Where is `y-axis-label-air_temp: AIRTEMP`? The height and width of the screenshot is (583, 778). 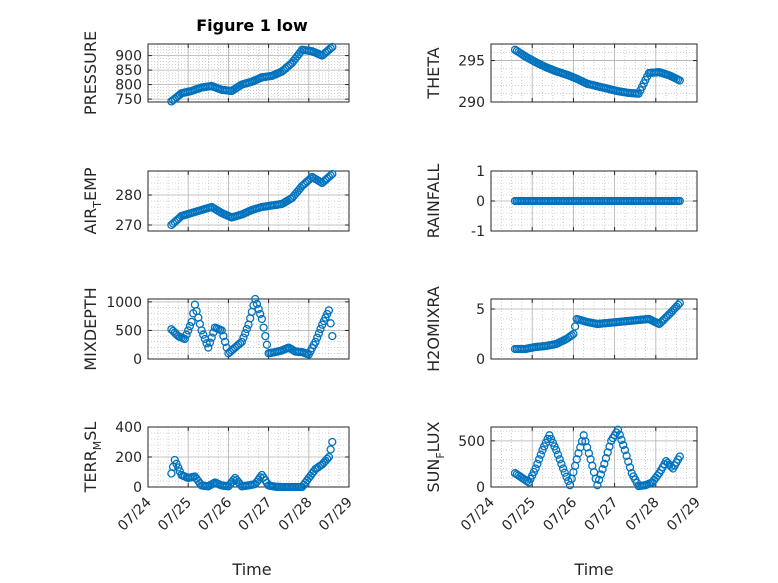
y-axis-label-air_temp: AIRTEMP is located at coordinates (92, 200).